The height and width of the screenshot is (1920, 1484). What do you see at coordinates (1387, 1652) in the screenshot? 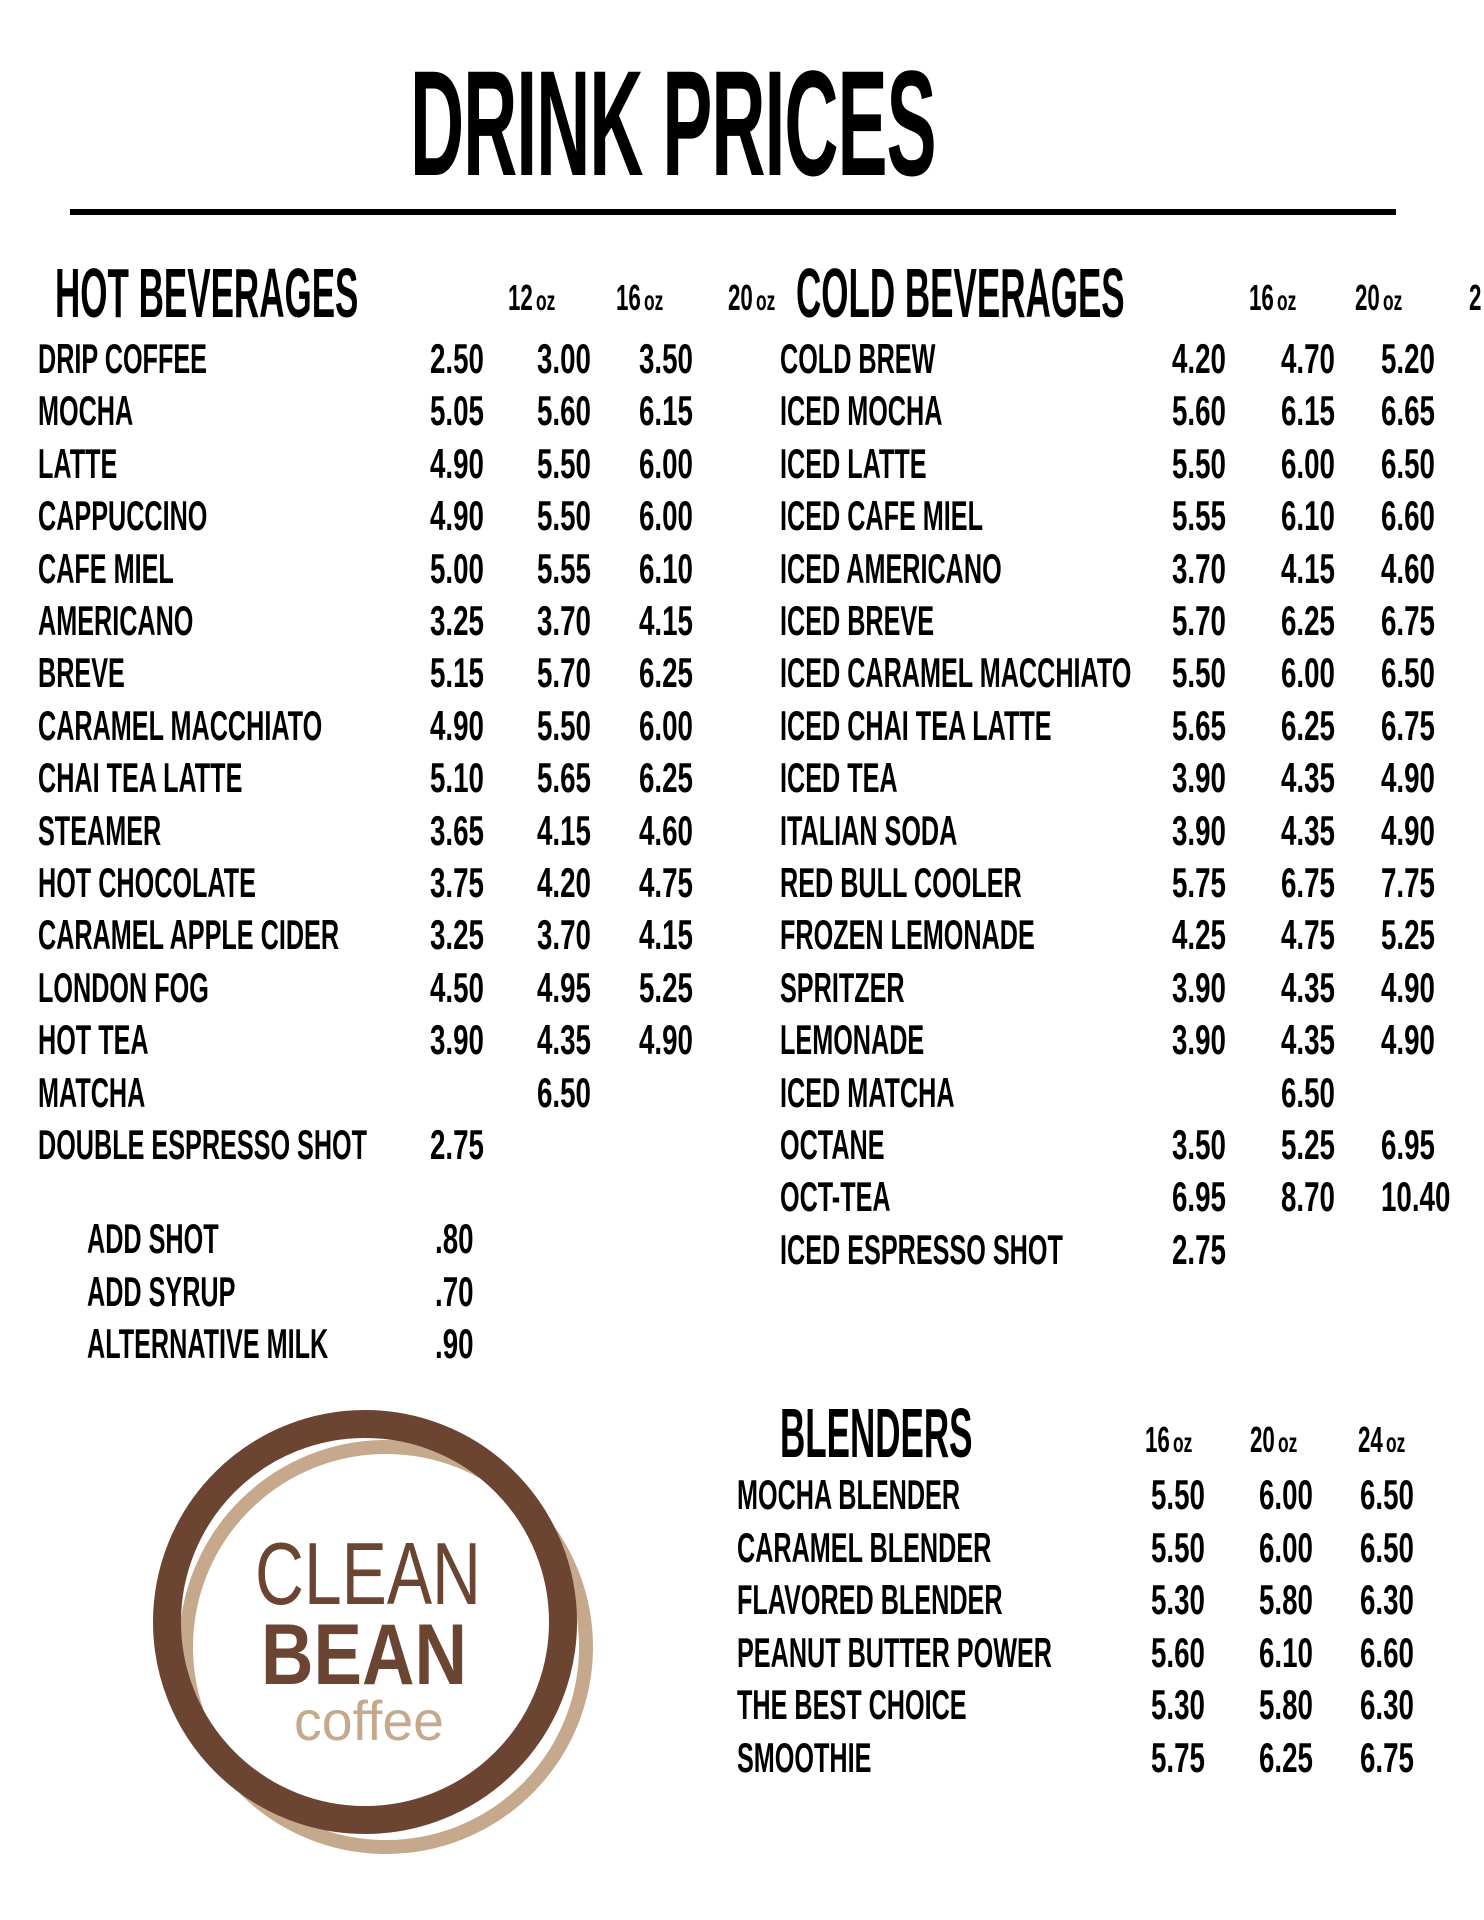
I see `blenders-item-price-text: 6.60` at bounding box center [1387, 1652].